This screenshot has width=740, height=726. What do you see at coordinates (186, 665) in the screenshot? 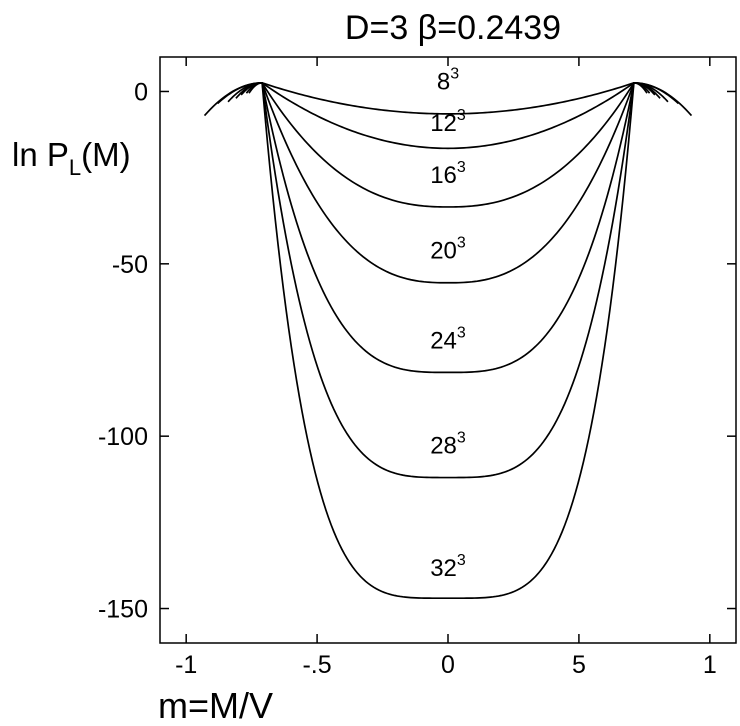
I see `x-tick-label: -1` at bounding box center [186, 665].